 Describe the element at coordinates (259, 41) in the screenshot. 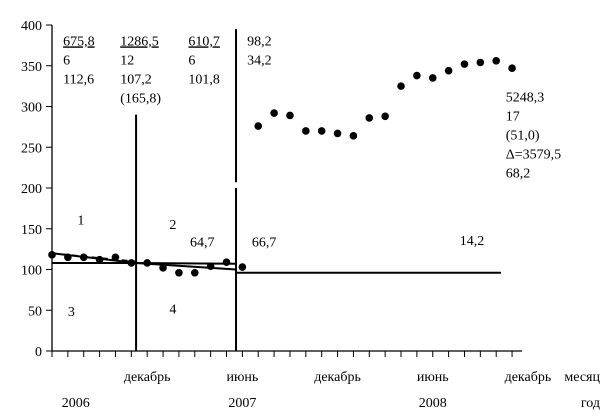

I see `annotation-text: 98,2` at that location.